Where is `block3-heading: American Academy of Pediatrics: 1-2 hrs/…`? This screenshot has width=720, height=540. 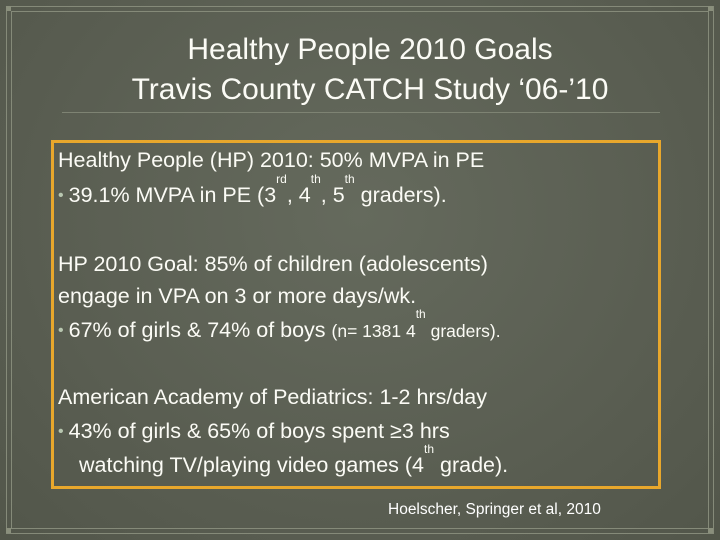
block3-heading: American Academy of Pediatrics: 1-2 hrs/… is located at coordinates (272, 397).